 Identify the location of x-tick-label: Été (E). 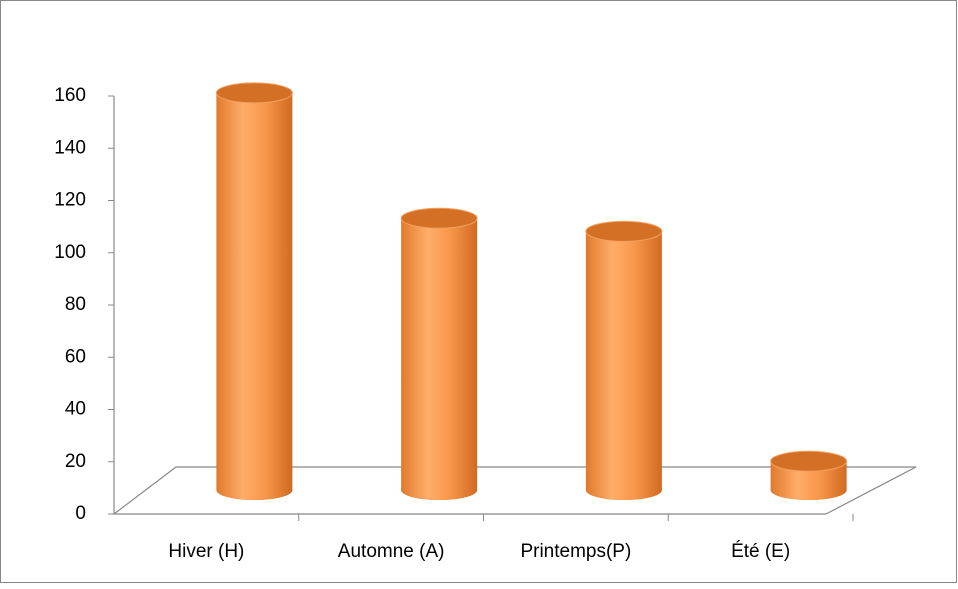
(760, 551).